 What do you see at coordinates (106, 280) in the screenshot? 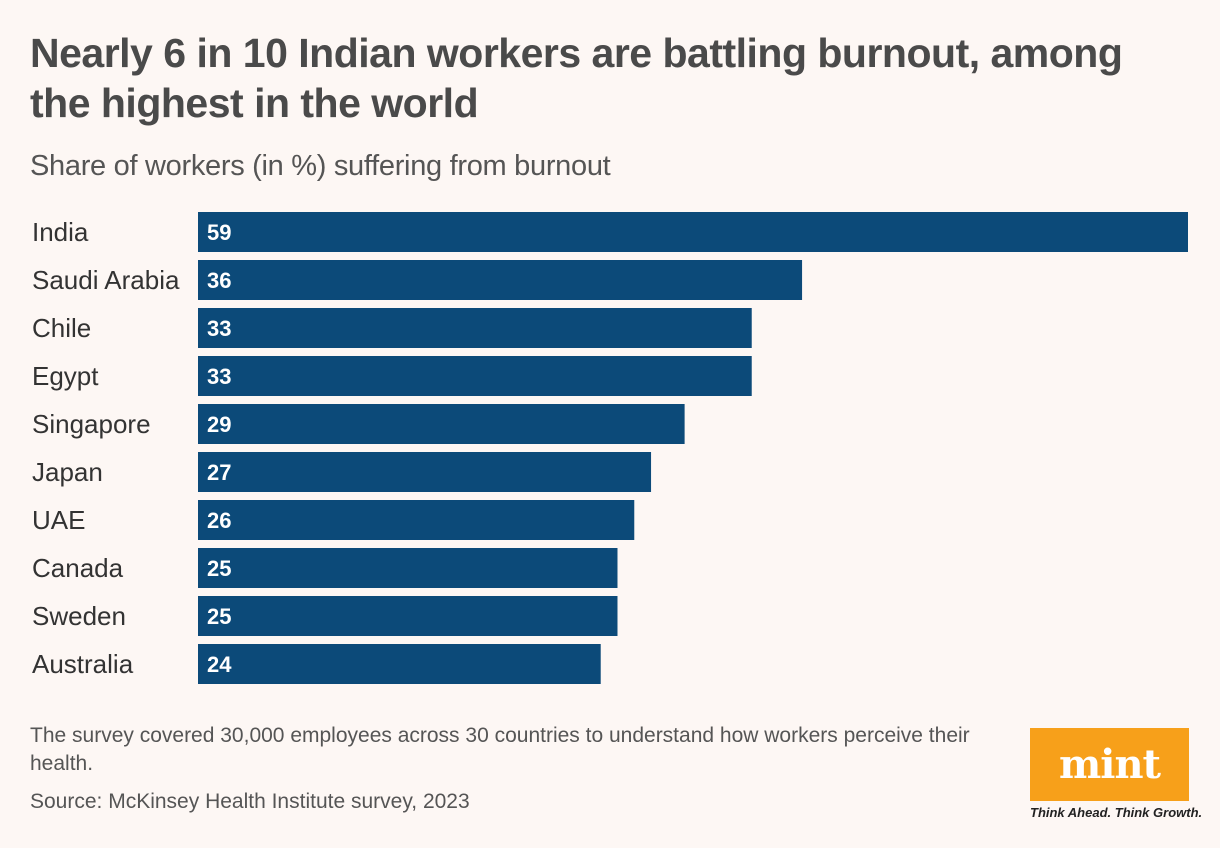
I see `category-label: Saudi Arabia` at bounding box center [106, 280].